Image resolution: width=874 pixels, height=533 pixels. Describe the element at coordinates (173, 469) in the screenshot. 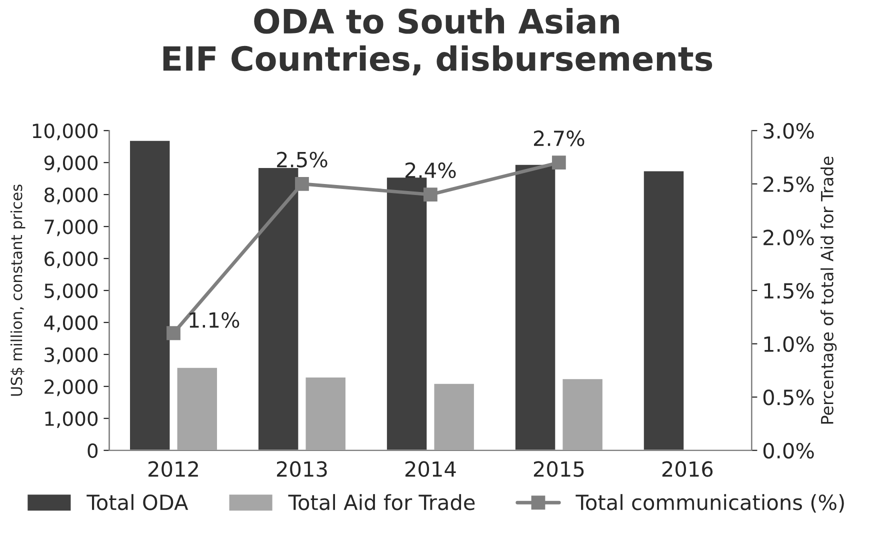

I see `x-tick-label: 2012` at that location.